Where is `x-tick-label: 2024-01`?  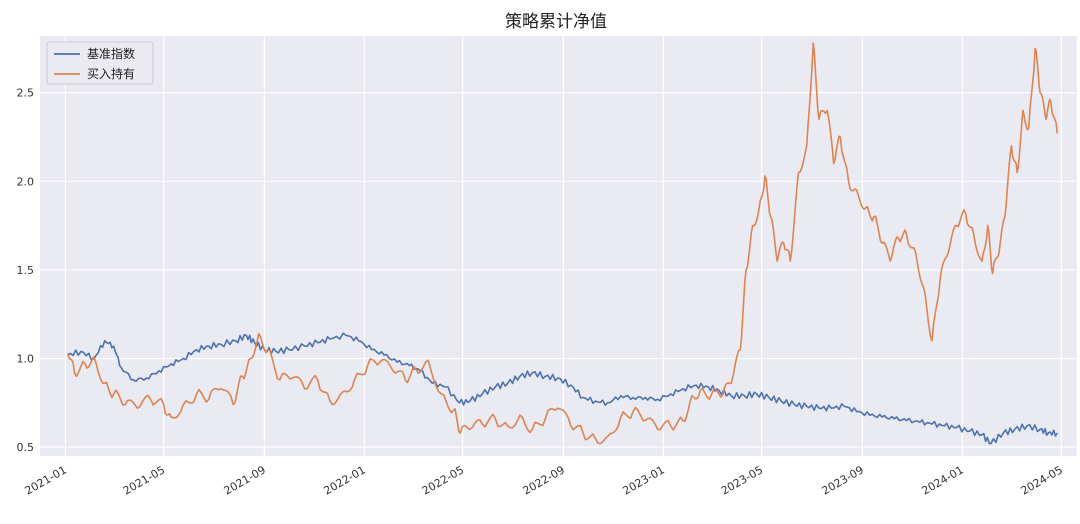
x-tick-label: 2024-01 is located at coordinates (943, 480).